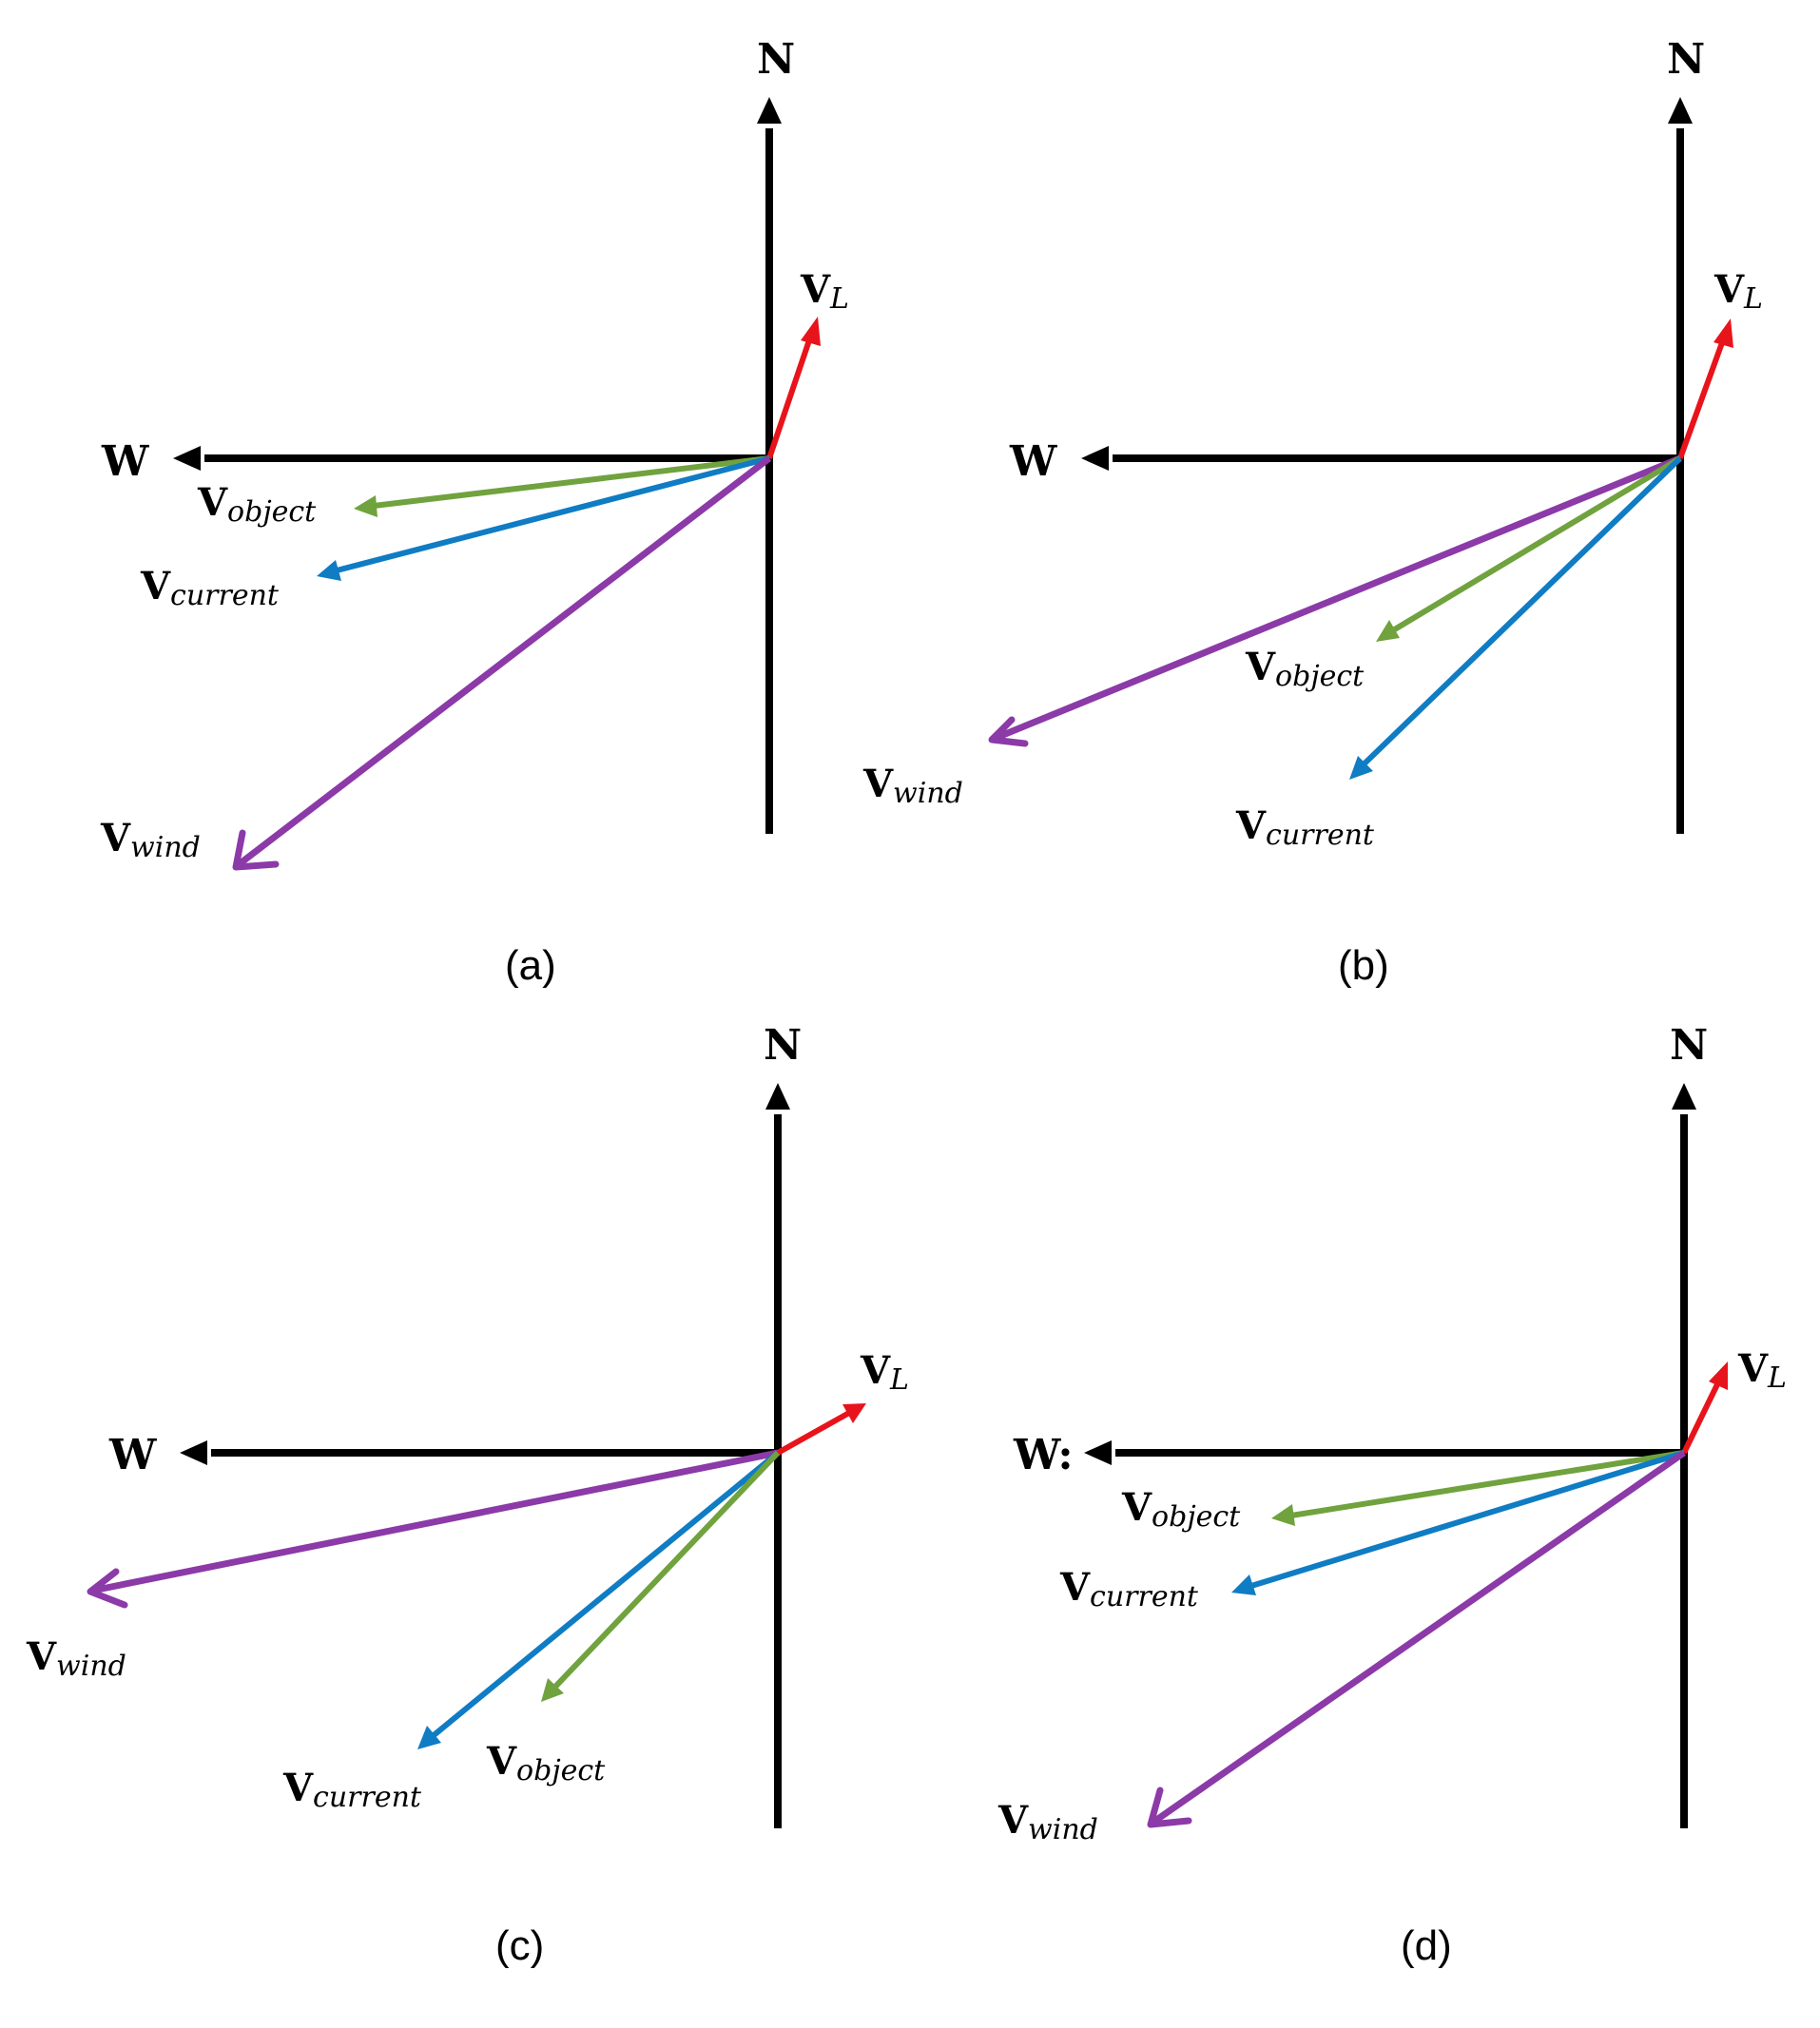  Describe the element at coordinates (530, 965) in the screenshot. I see `panel-caption: (a)` at that location.